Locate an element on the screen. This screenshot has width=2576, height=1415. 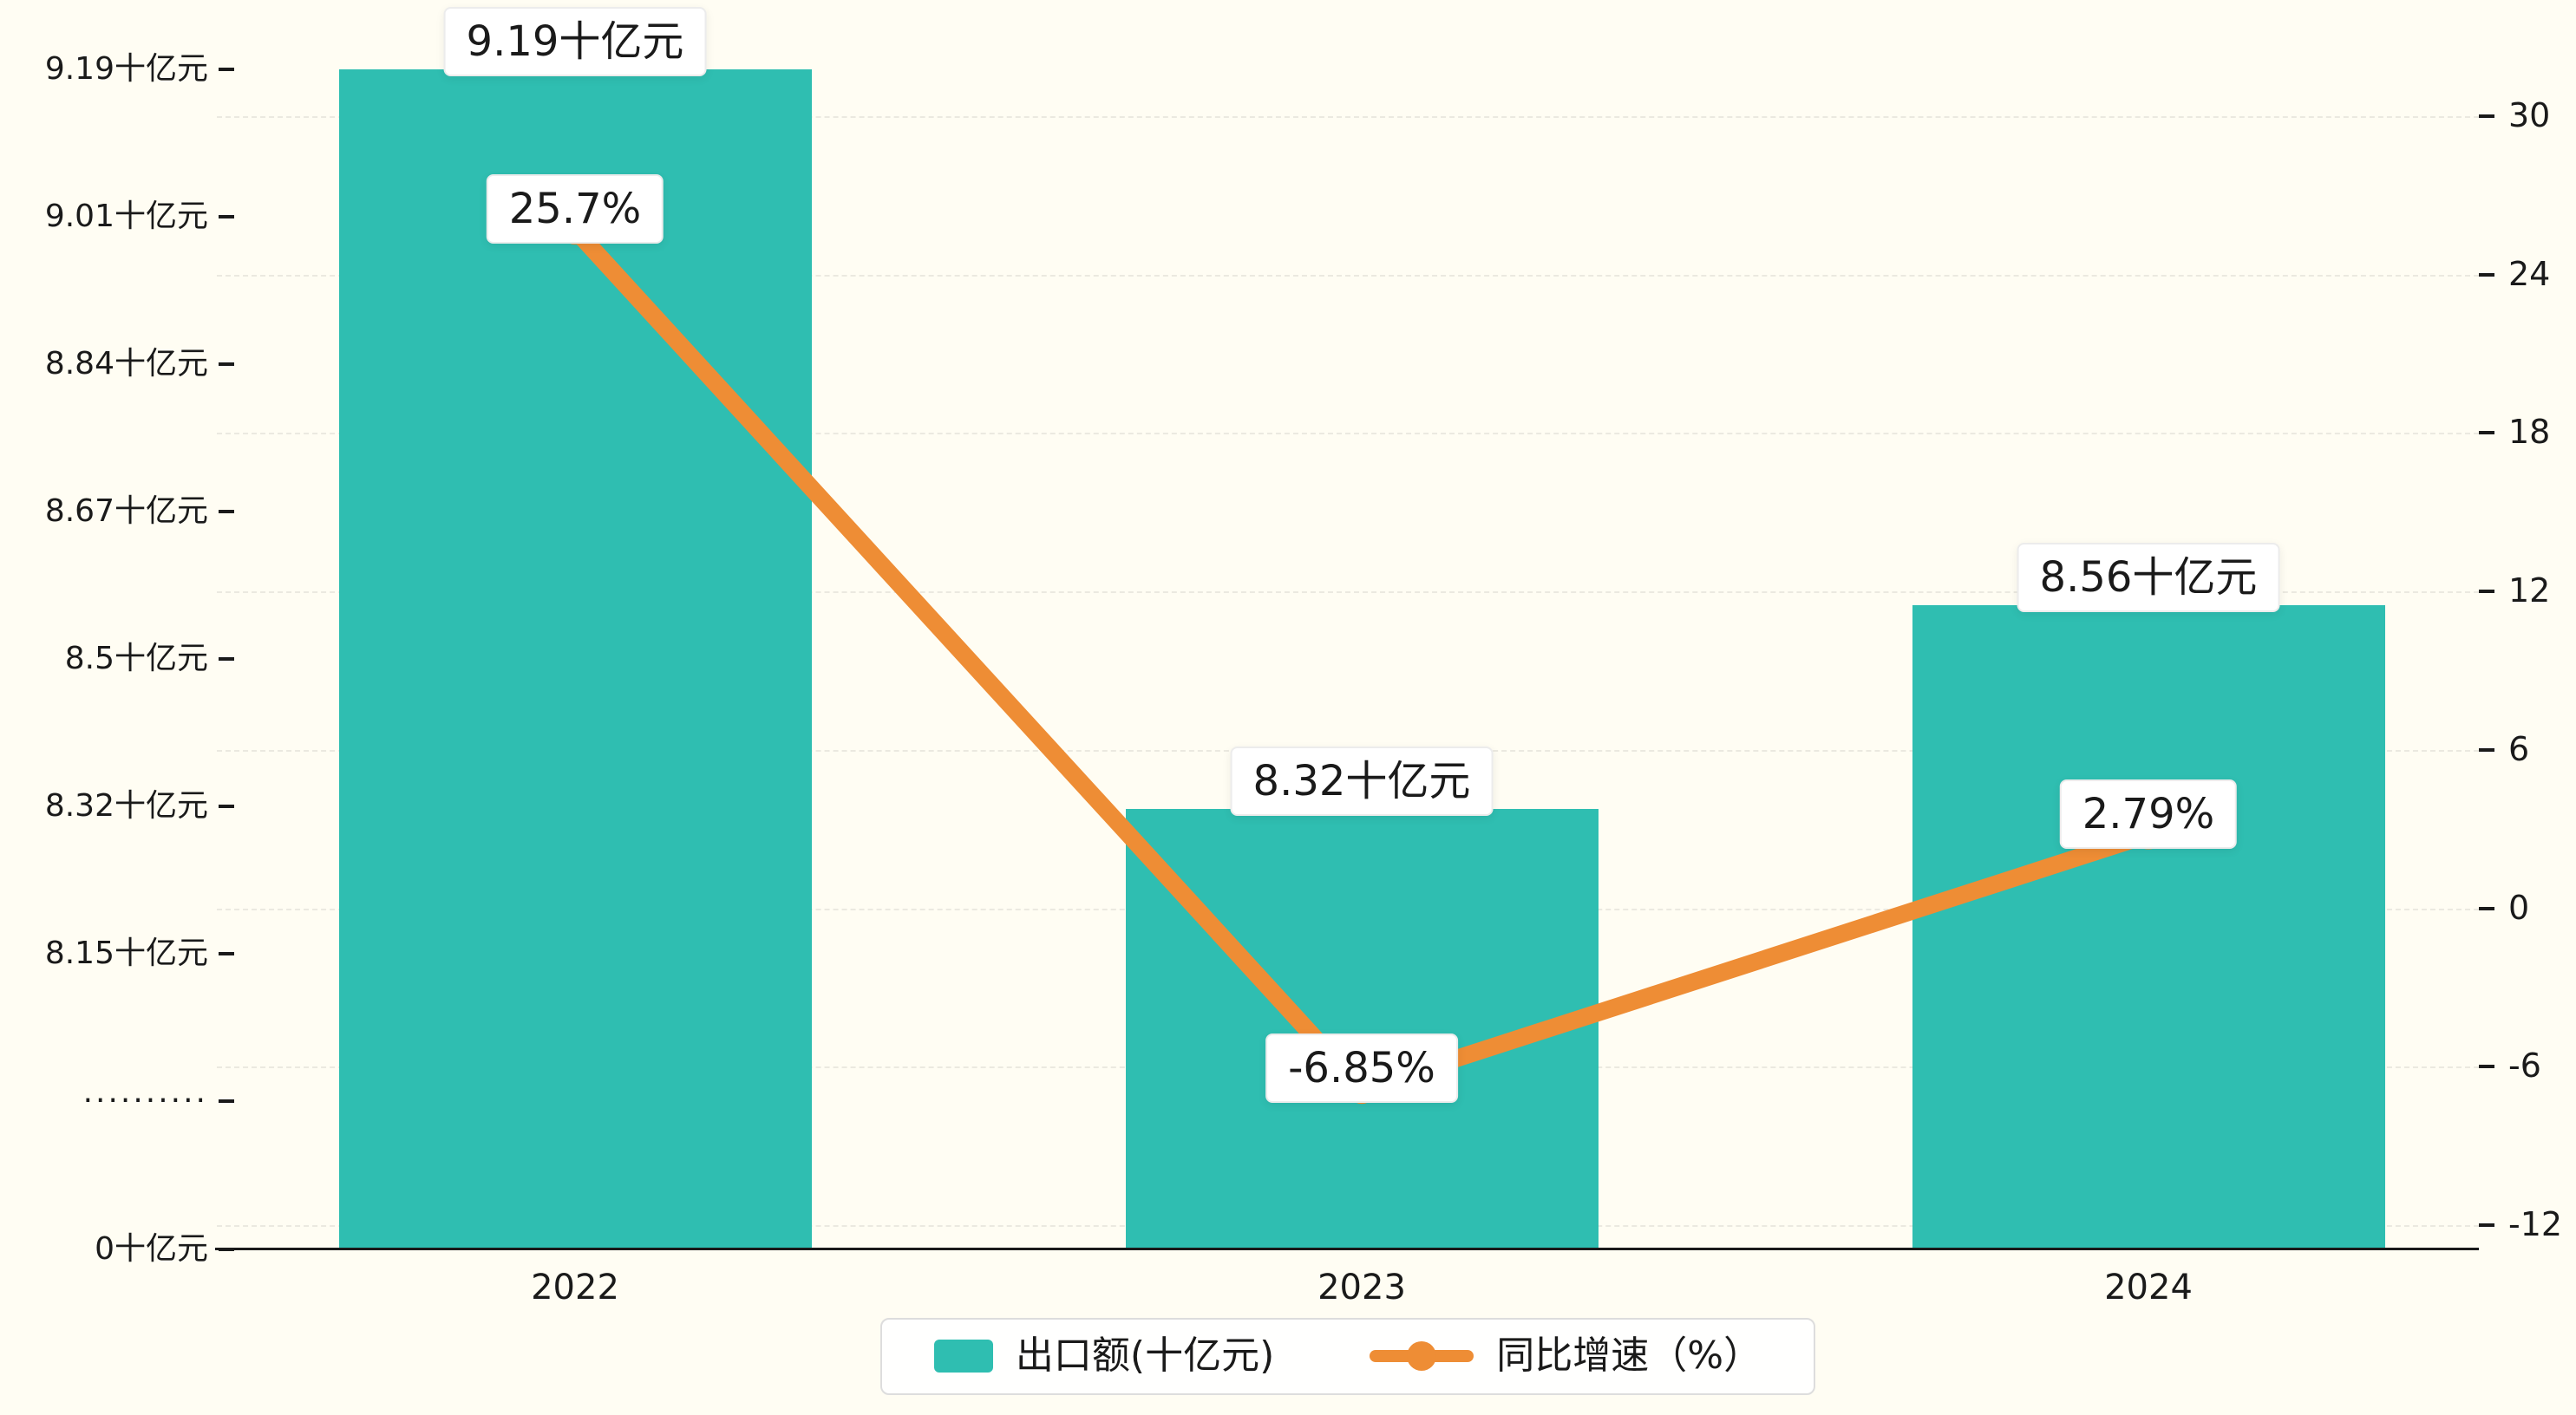
y-axis-left-tick-label: 8.84十亿元 is located at coordinates (126, 363).